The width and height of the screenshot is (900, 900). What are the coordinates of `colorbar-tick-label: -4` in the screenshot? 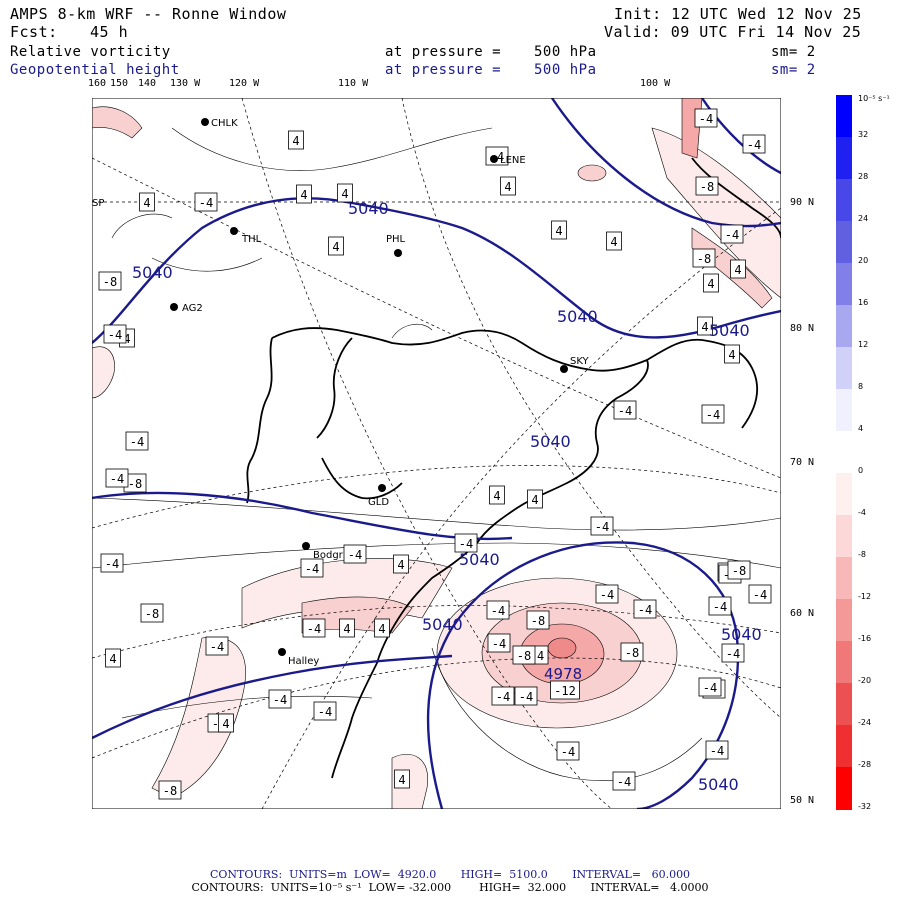 It's located at (862, 512).